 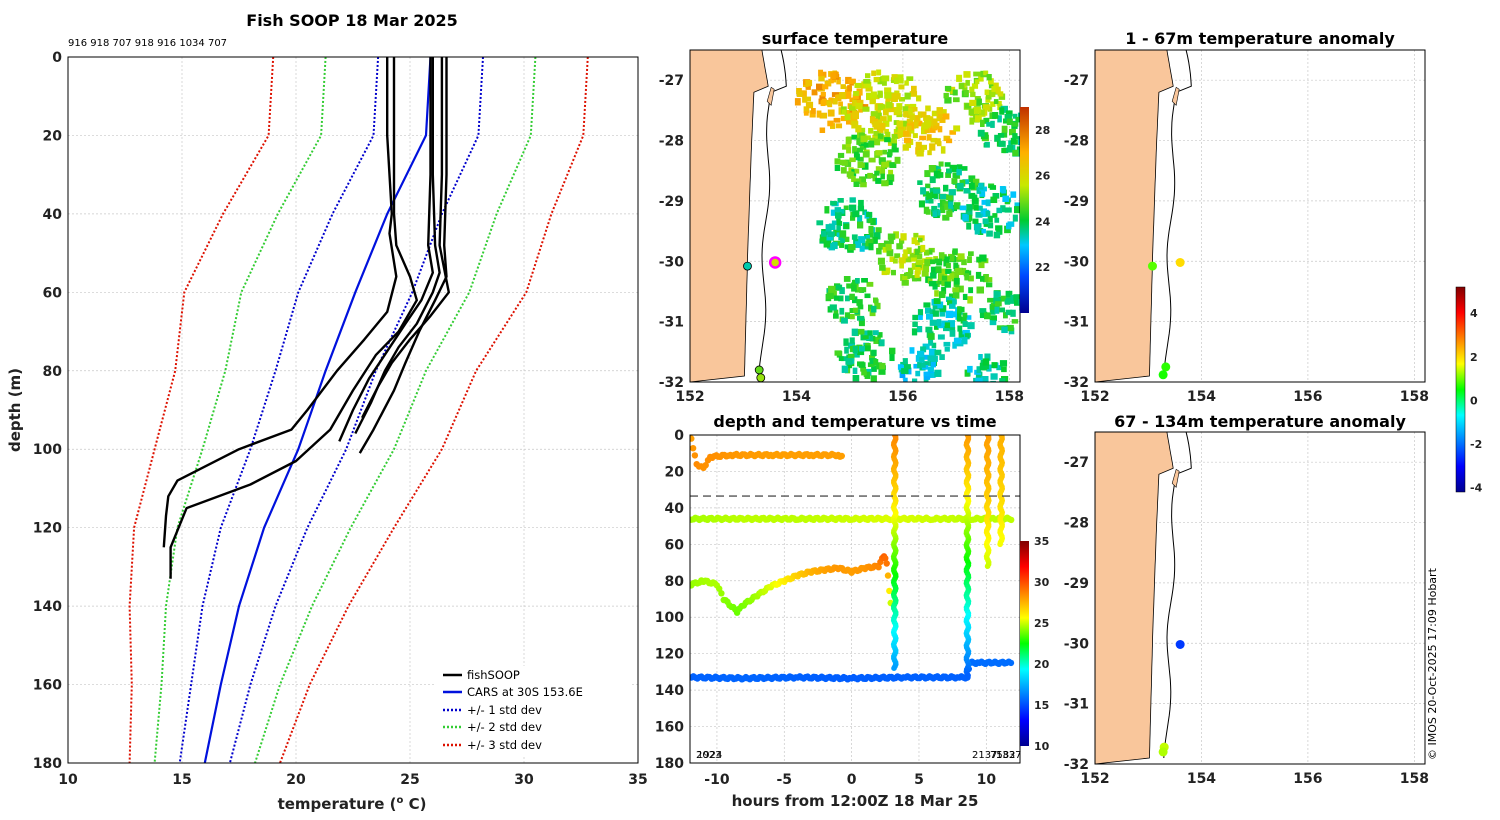 What do you see at coordinates (1076, 142) in the screenshot?
I see `a1-ytick--28: -28` at bounding box center [1076, 142].